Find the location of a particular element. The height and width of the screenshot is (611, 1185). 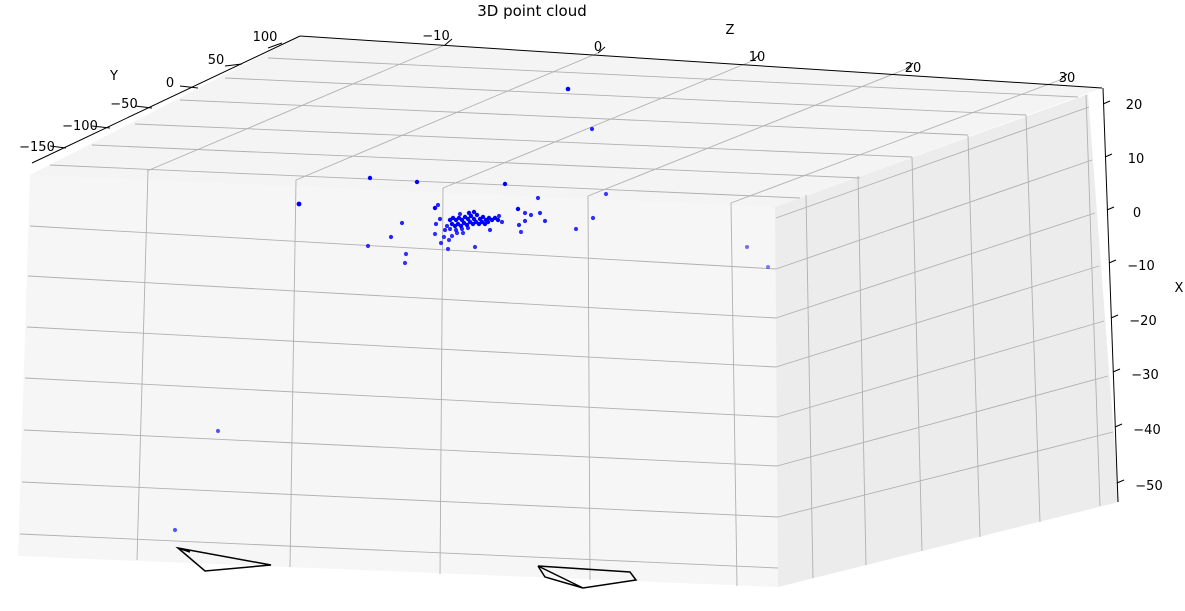

y-tick-label: 100 is located at coordinates (265, 37).